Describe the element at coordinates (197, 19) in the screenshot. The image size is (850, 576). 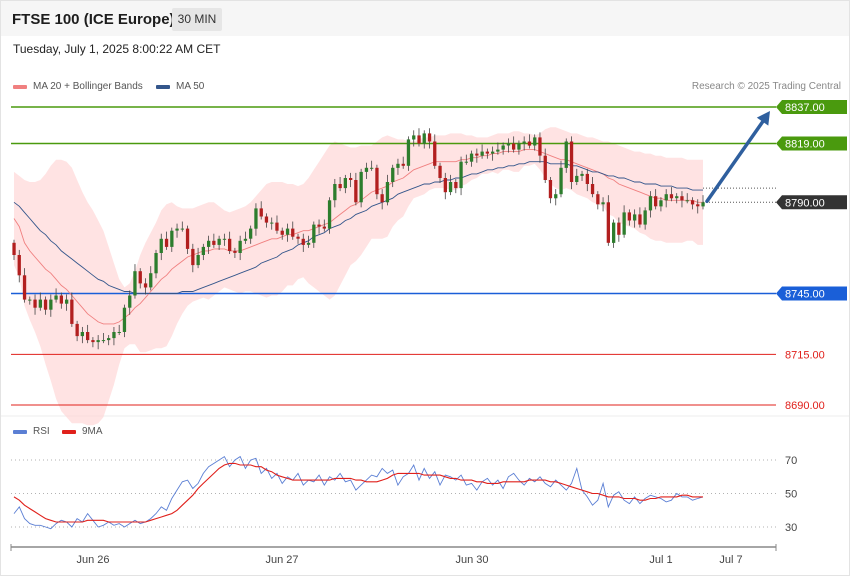
I see `timeframe-badge: 30 MIN` at that location.